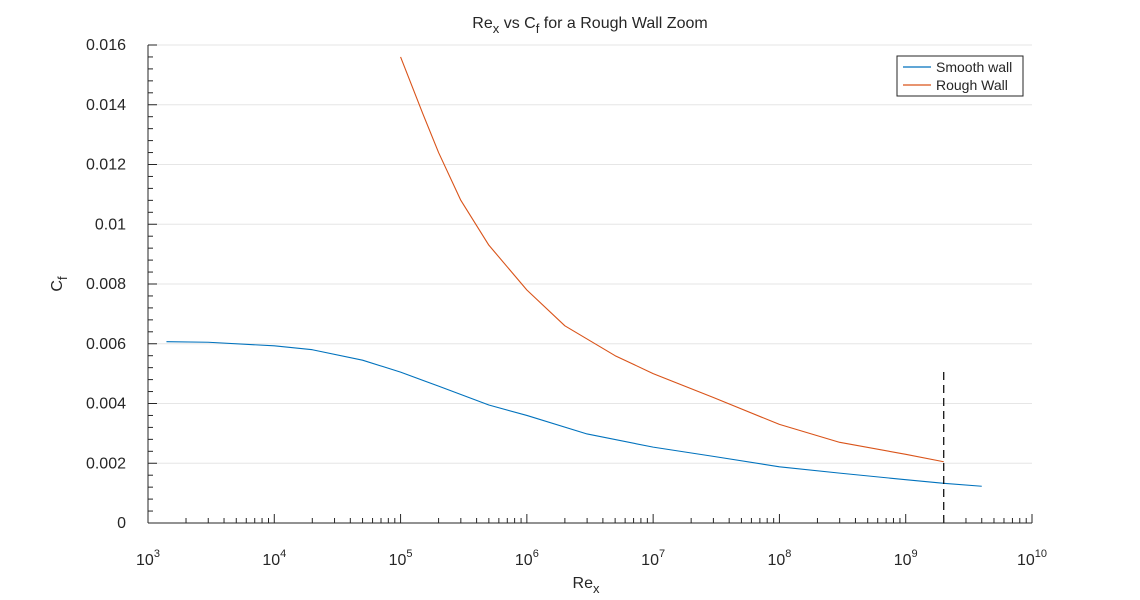 The height and width of the screenshot is (600, 1140). I want to click on x-tick-label: 10¹⁰, so click(1032, 558).